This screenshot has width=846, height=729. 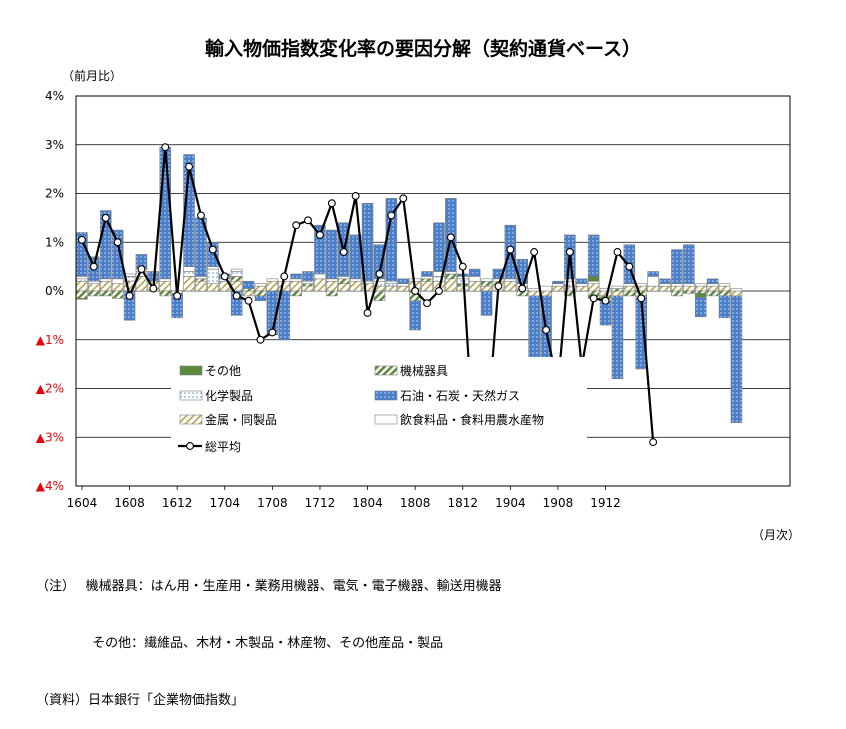 I want to click on x-tick-label-11: 1912, so click(x=605, y=503).